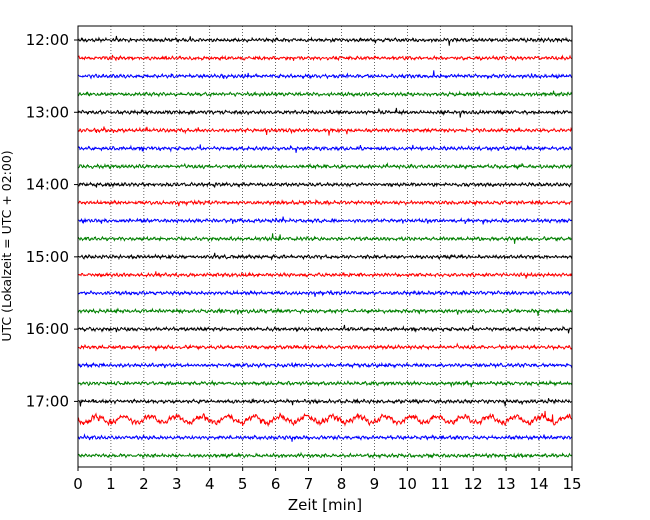 The image size is (650, 520). Describe the element at coordinates (47, 185) in the screenshot. I see `y-tick-label-1400: 14:00` at that location.